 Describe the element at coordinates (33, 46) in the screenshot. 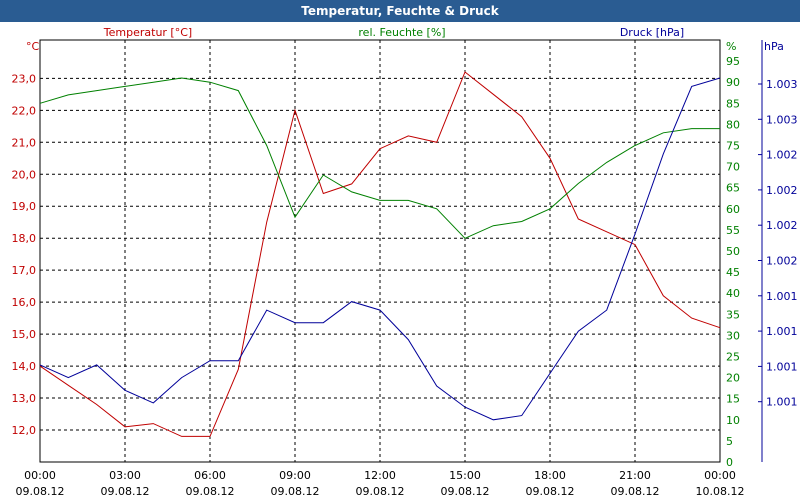

I see `left-axis-unit: °C` at that location.